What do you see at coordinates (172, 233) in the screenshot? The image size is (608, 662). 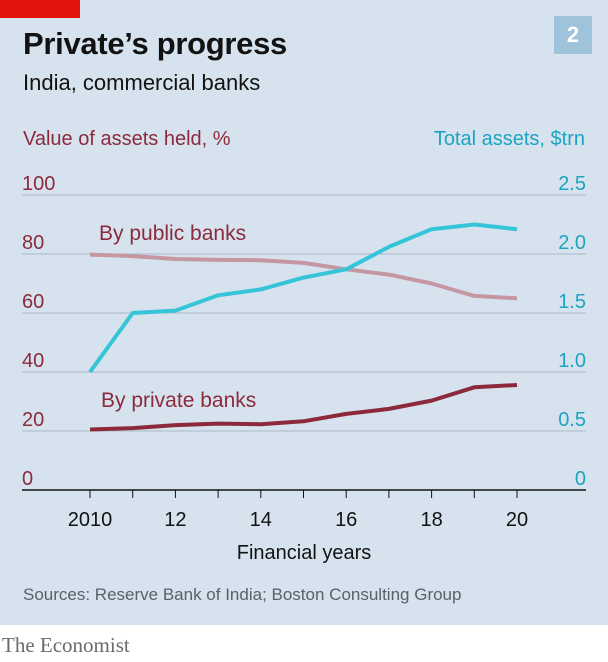 I see `series-label-public: By public banks` at bounding box center [172, 233].